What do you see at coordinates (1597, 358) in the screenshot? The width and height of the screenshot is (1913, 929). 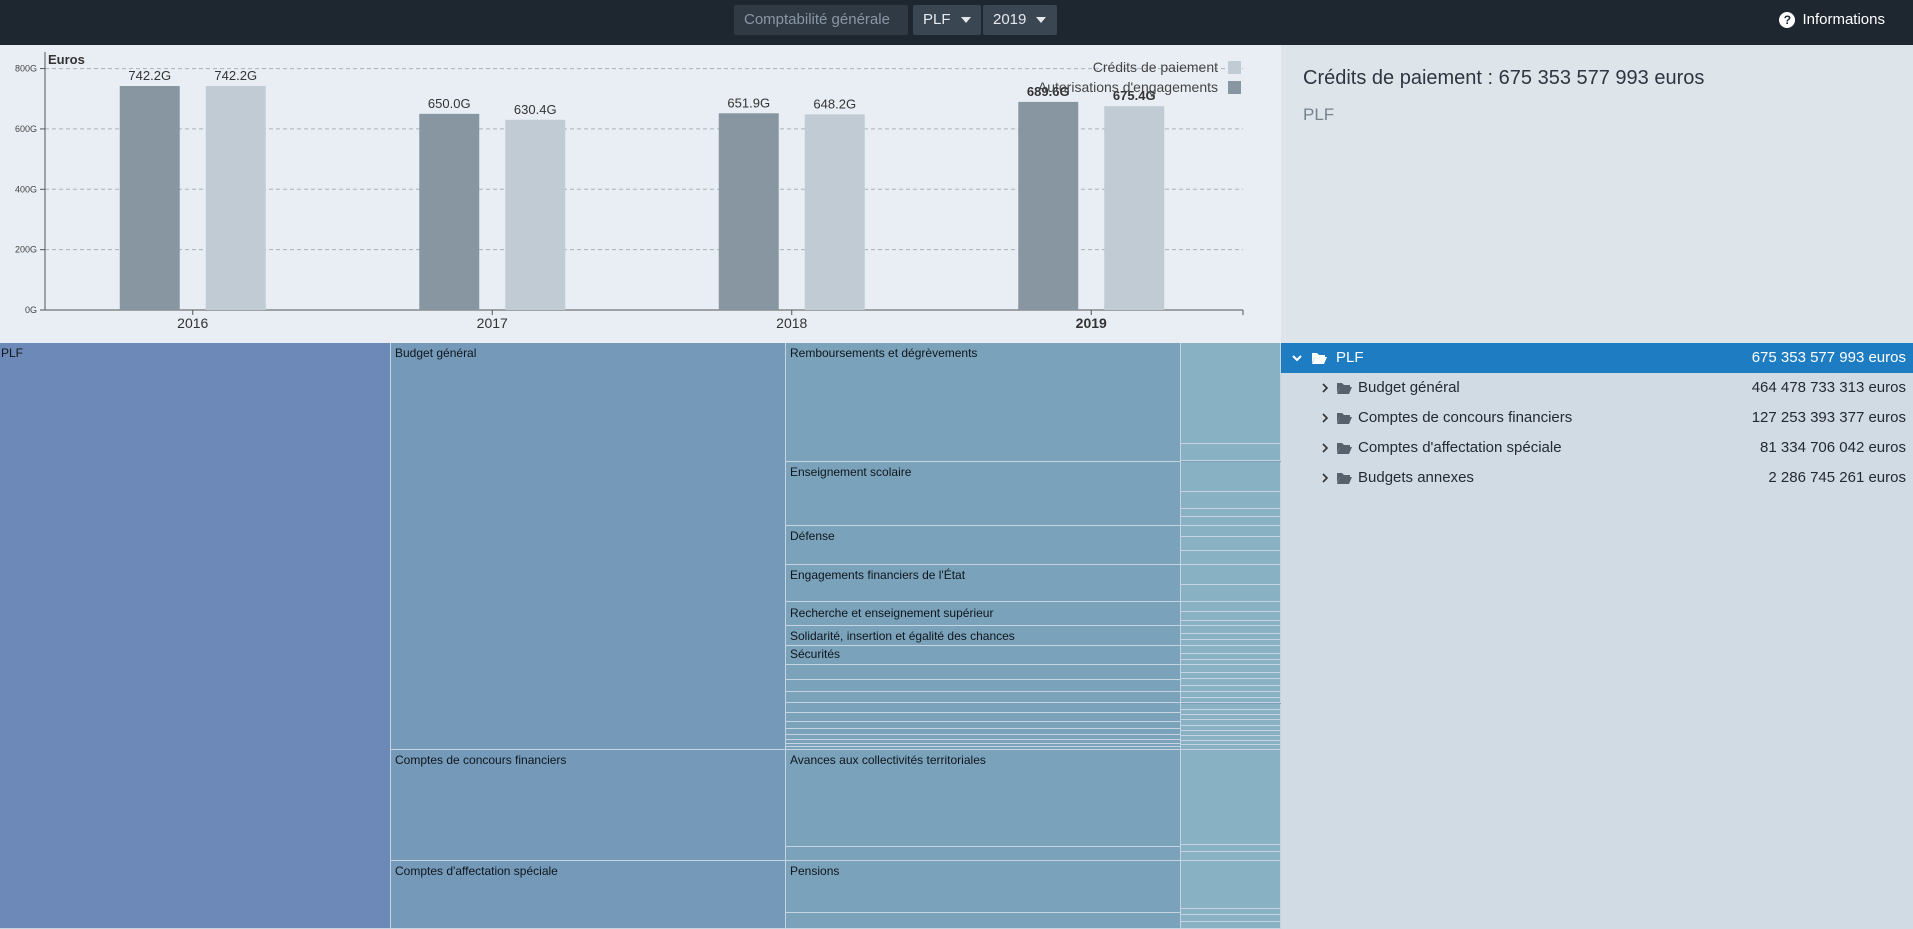 I see `tree-row-plf: PLF 675 353 577 993 euros` at bounding box center [1597, 358].